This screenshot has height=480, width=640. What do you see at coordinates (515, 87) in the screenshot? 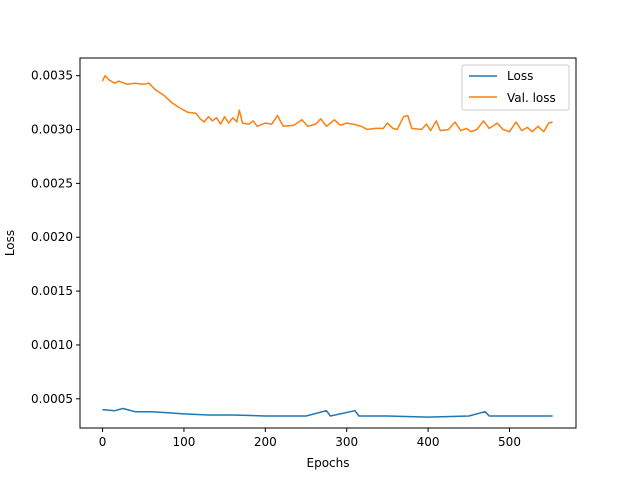
I see `legend: Loss Val. loss` at bounding box center [515, 87].